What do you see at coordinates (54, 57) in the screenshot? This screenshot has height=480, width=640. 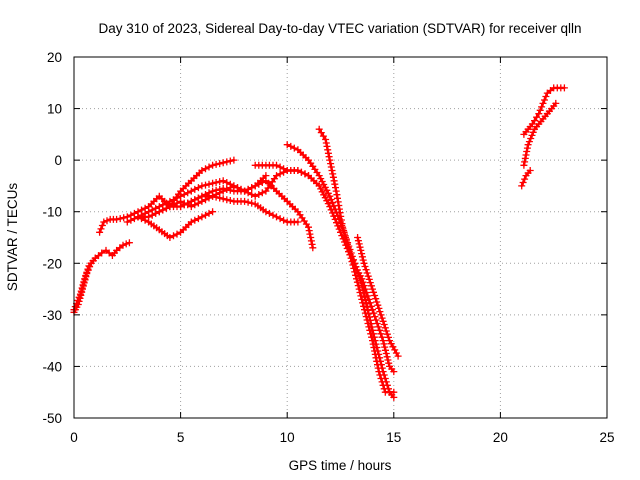 I see `y-tick-label: 20` at bounding box center [54, 57].